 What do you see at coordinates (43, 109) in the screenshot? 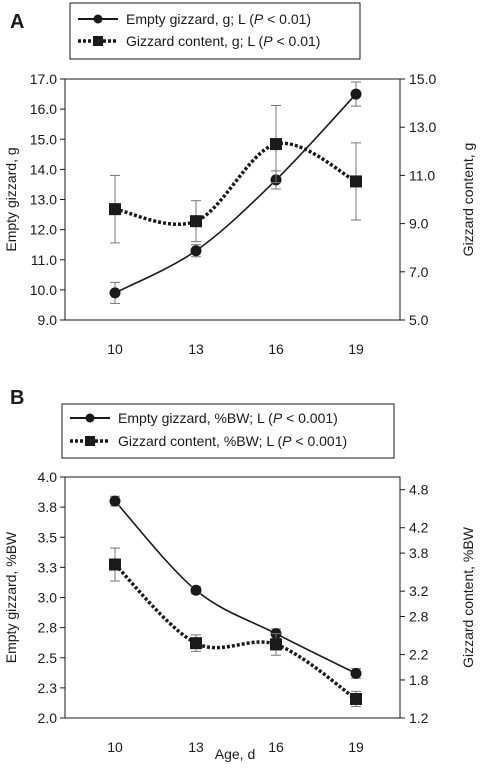
I see `y-left-tick-label: 16.0` at bounding box center [43, 109].